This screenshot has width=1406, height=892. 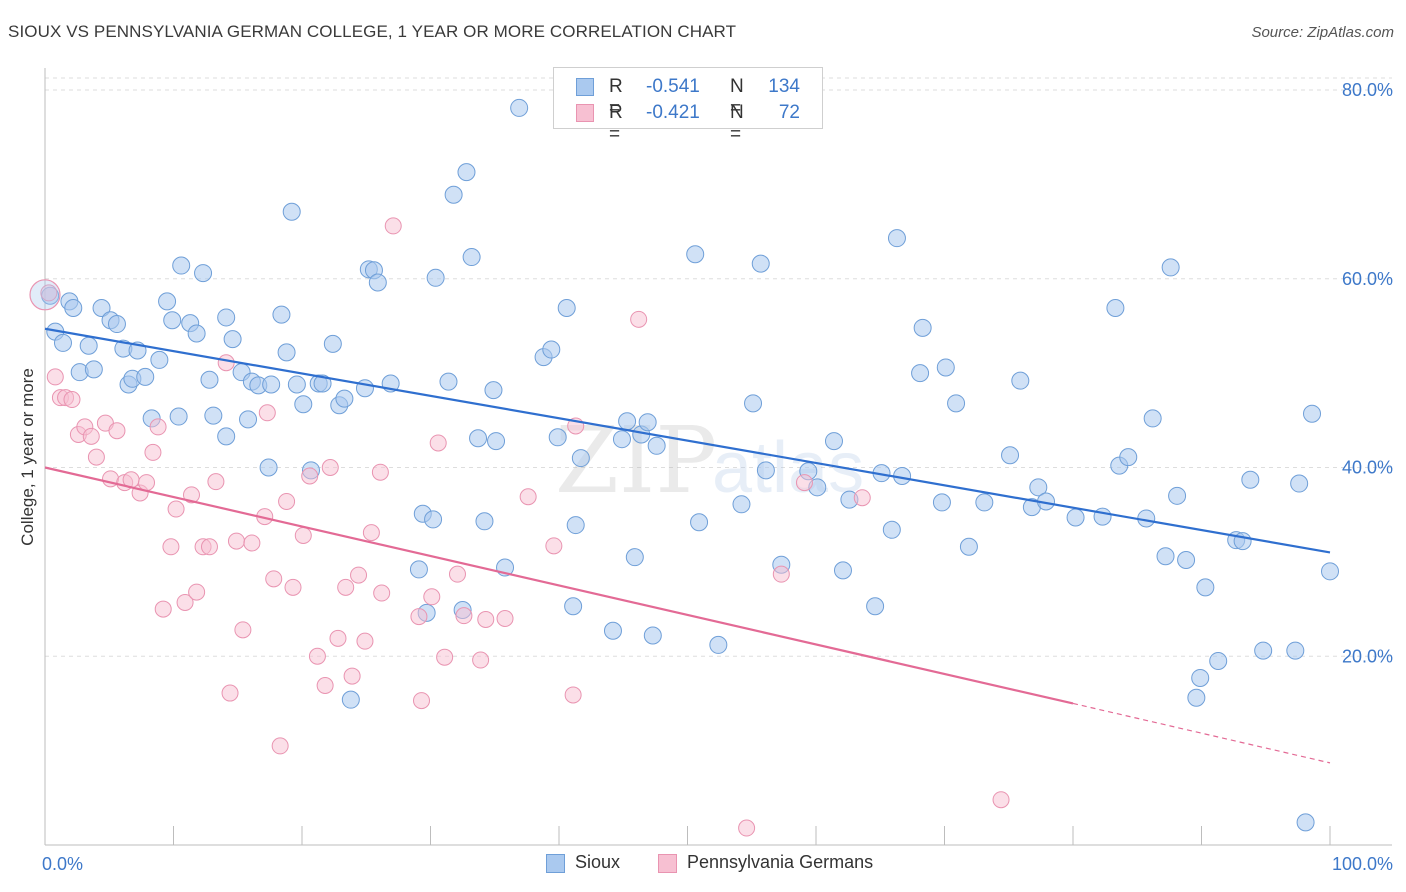 What do you see at coordinates (673, 112) in the screenshot?
I see `r-value: -0.421` at bounding box center [673, 112].